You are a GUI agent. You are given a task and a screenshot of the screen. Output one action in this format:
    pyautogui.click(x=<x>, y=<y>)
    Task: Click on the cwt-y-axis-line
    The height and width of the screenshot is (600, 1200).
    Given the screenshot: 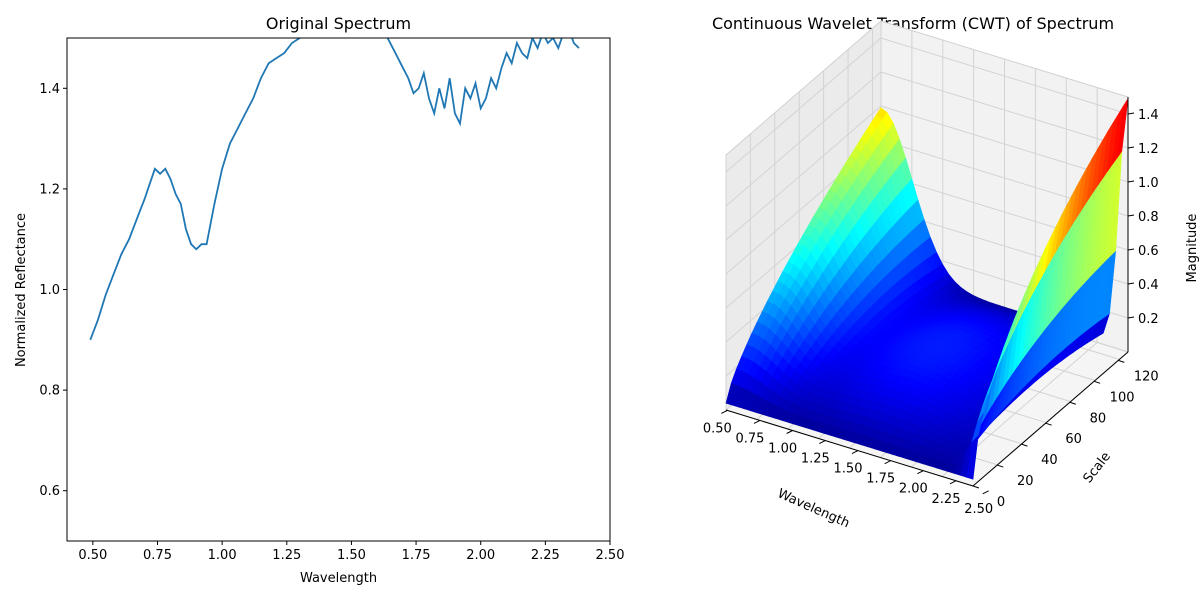 What is the action you would take?
    pyautogui.click(x=1050, y=419)
    